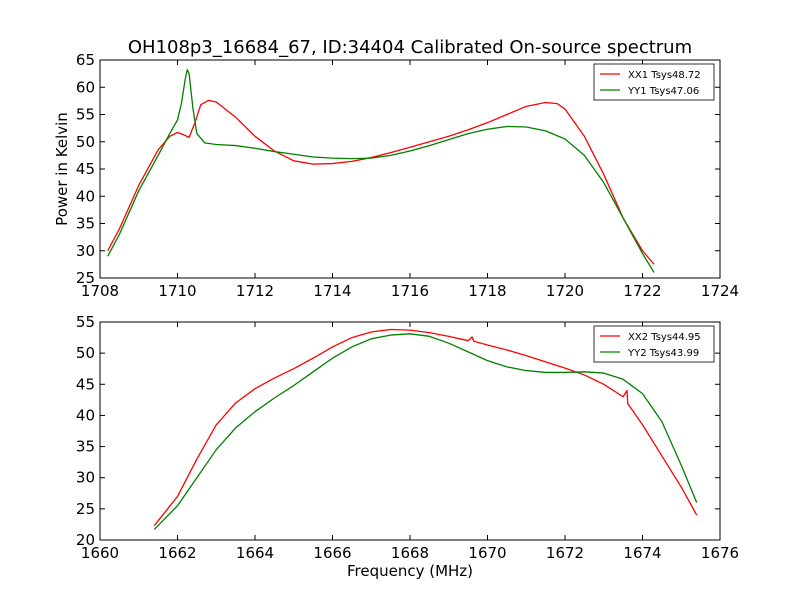 The height and width of the screenshot is (600, 800). Describe the element at coordinates (85, 60) in the screenshot. I see `y-tick-label: 65` at that location.